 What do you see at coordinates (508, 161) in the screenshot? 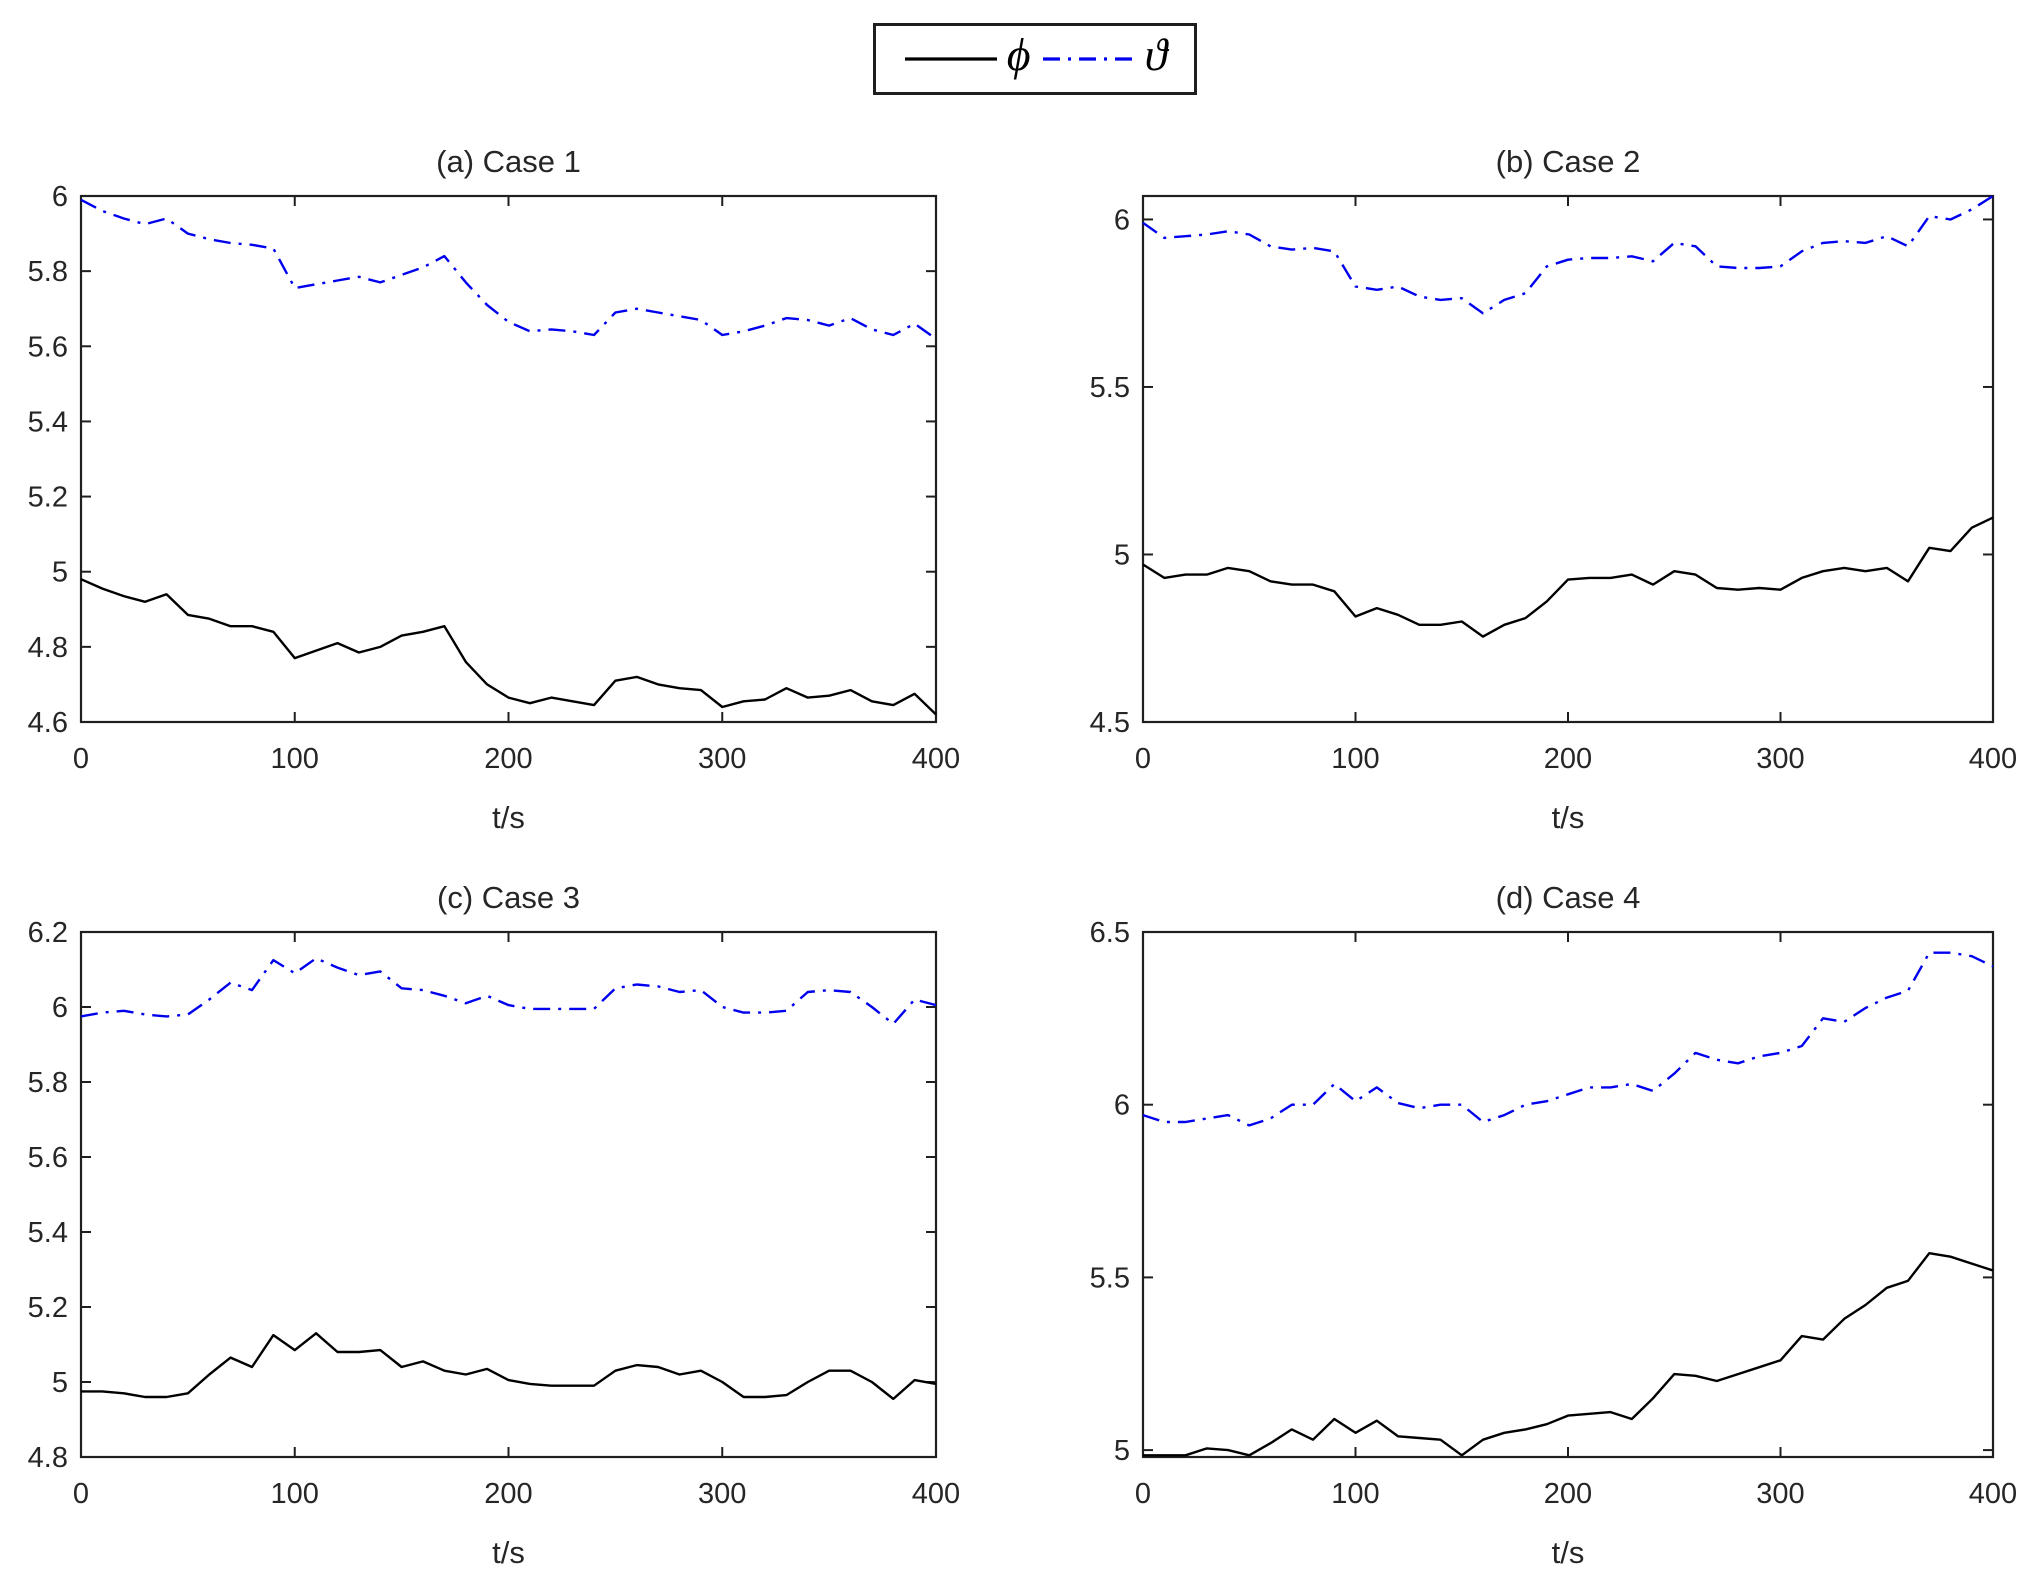
I see `subplot-title-case1: (a) Case 1` at bounding box center [508, 161].